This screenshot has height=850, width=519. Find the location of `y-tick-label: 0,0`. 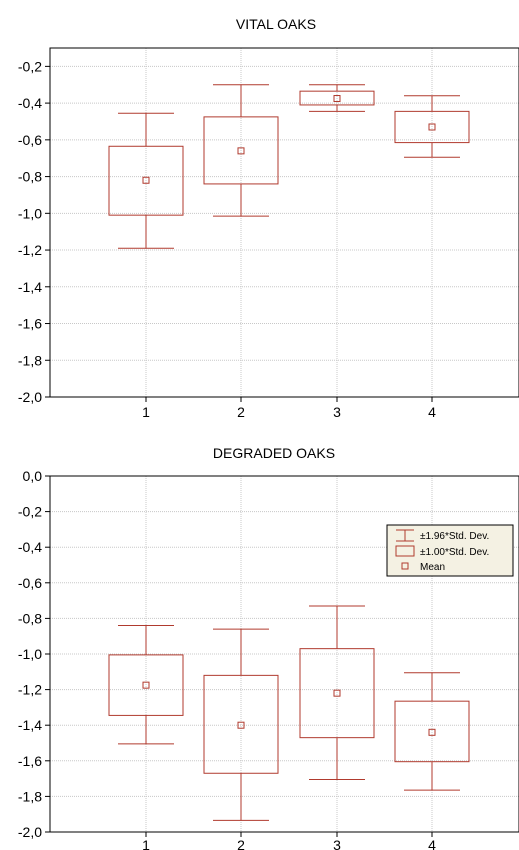

y-tick-label: 0,0 is located at coordinates (33, 476).